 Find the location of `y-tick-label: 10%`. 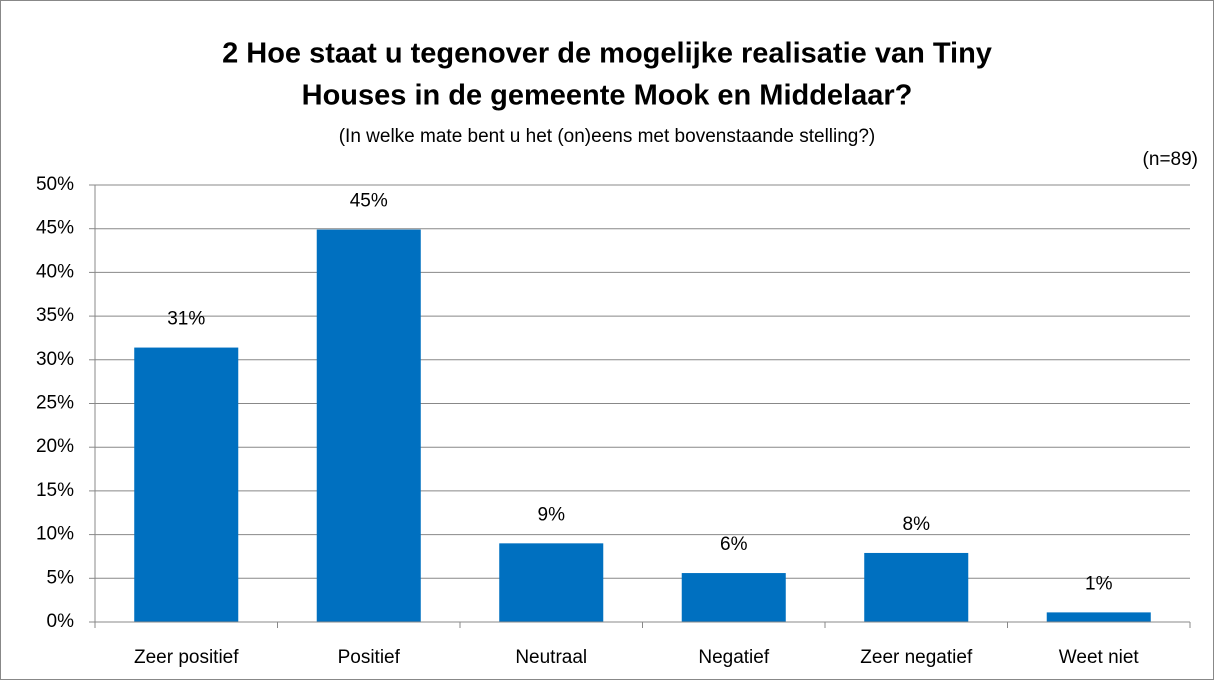

y-tick-label: 10% is located at coordinates (55, 534).